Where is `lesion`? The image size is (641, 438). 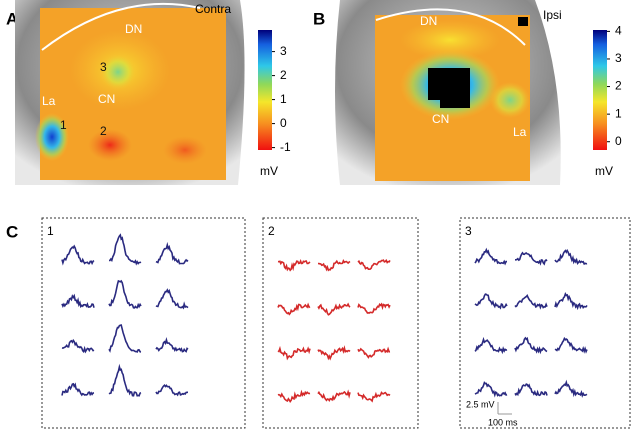
lesion is located at coordinates (449, 88).